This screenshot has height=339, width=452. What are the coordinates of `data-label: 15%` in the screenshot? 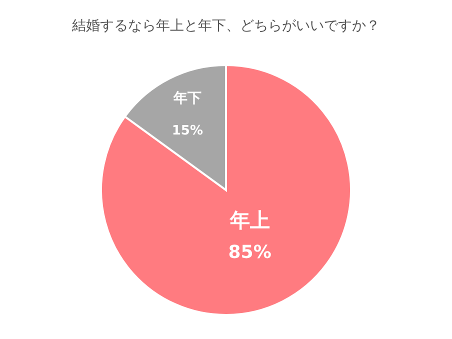 It's located at (187, 130).